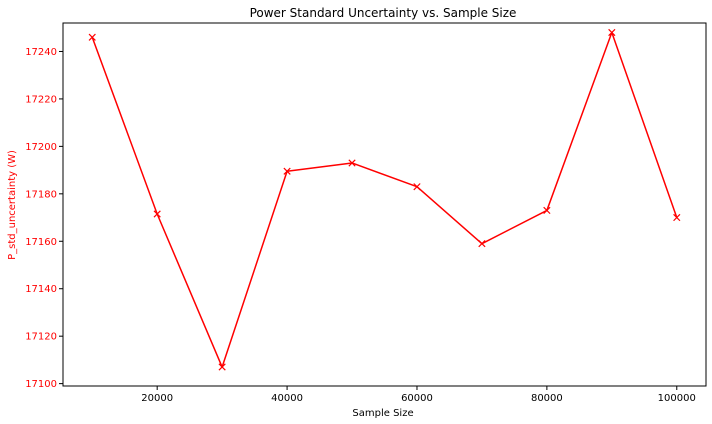  Describe the element at coordinates (41, 147) in the screenshot. I see `y-tick-label: 17200` at that location.